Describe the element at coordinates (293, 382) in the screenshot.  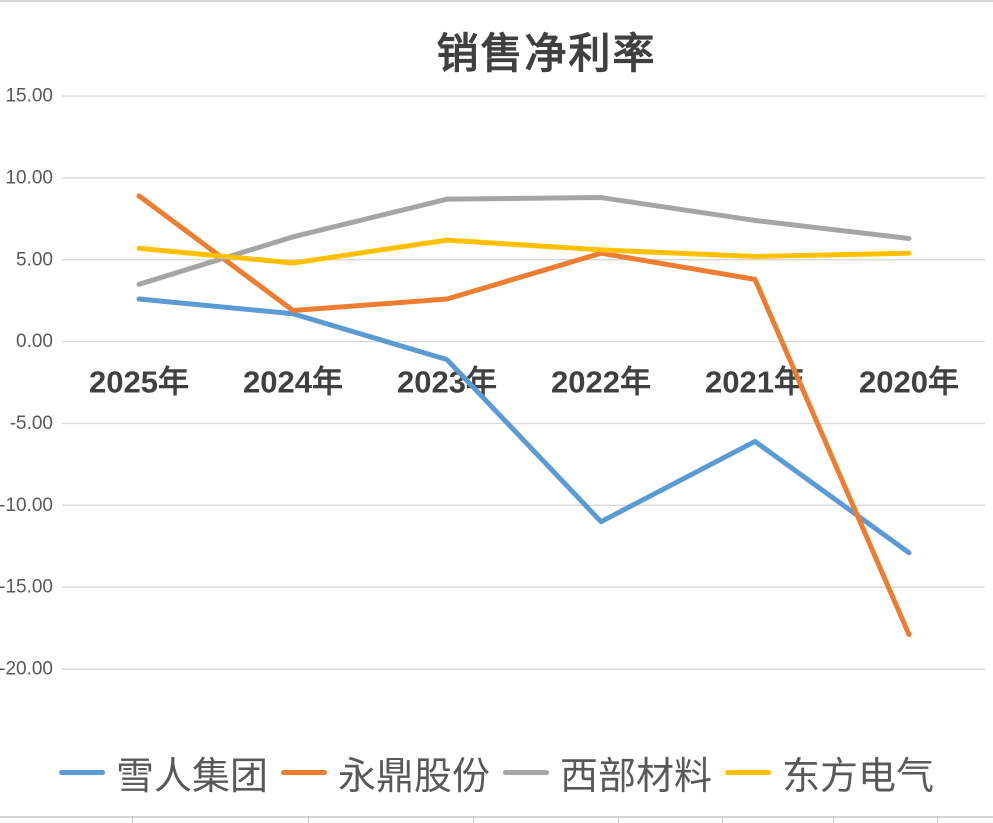
I see `x-axis-category-label: 2024年` at that location.